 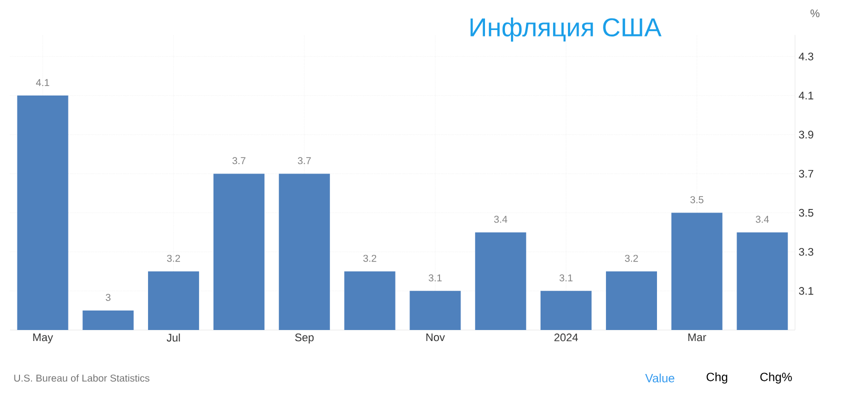 What do you see at coordinates (304, 339) in the screenshot?
I see `x-tick-label: Sep` at bounding box center [304, 339].